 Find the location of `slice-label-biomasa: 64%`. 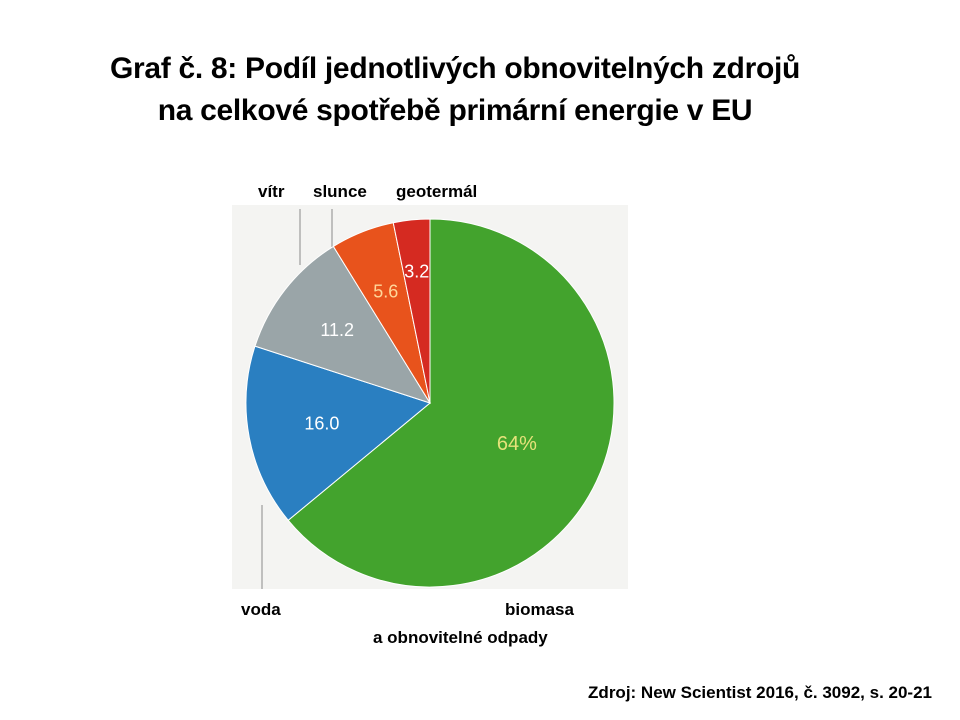

slice-label-biomasa: 64% is located at coordinates (517, 444).